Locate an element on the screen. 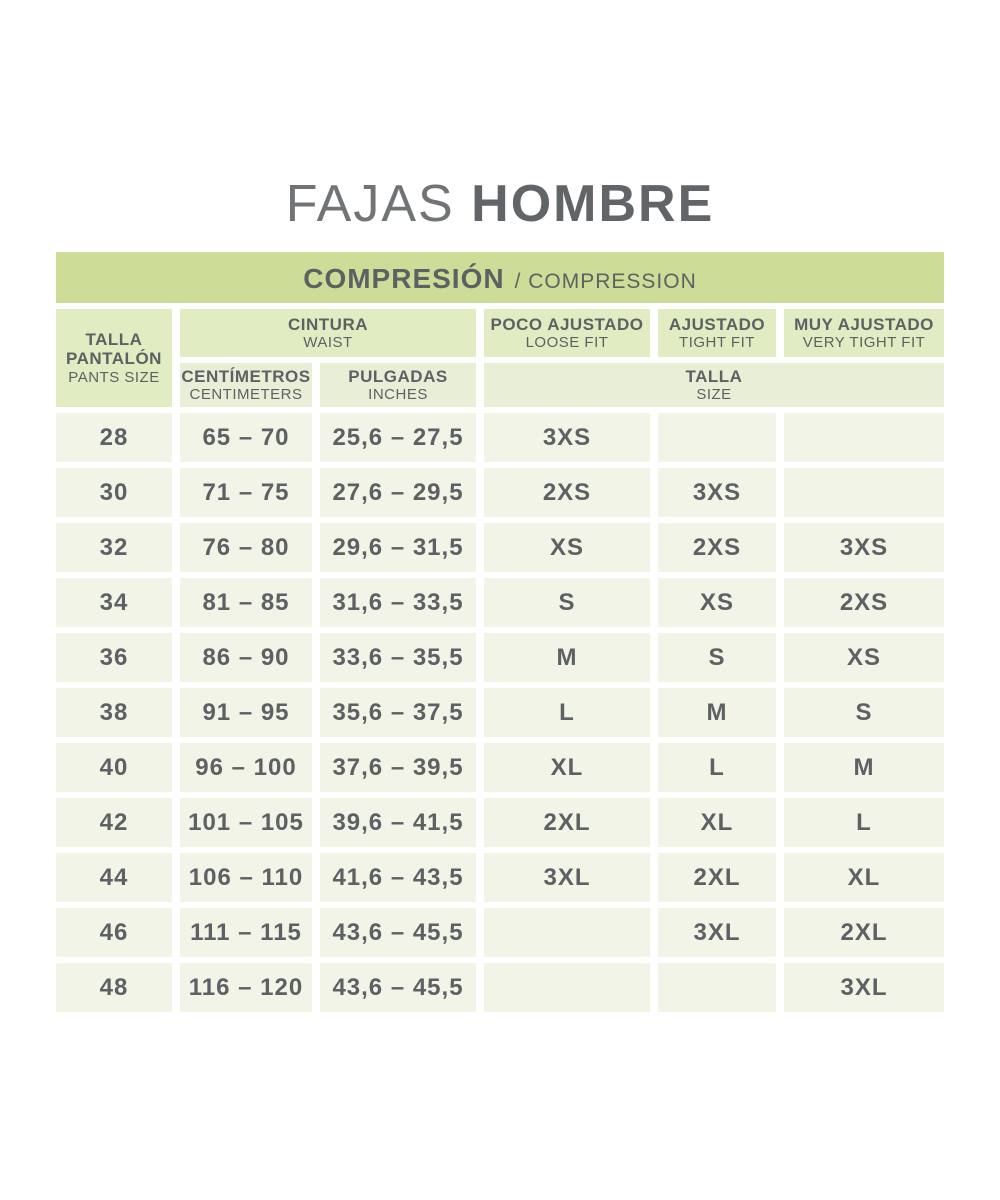  table-row: 44 106 – 110 41,6 – 43,5 3XL 2XL XL is located at coordinates (500, 877).